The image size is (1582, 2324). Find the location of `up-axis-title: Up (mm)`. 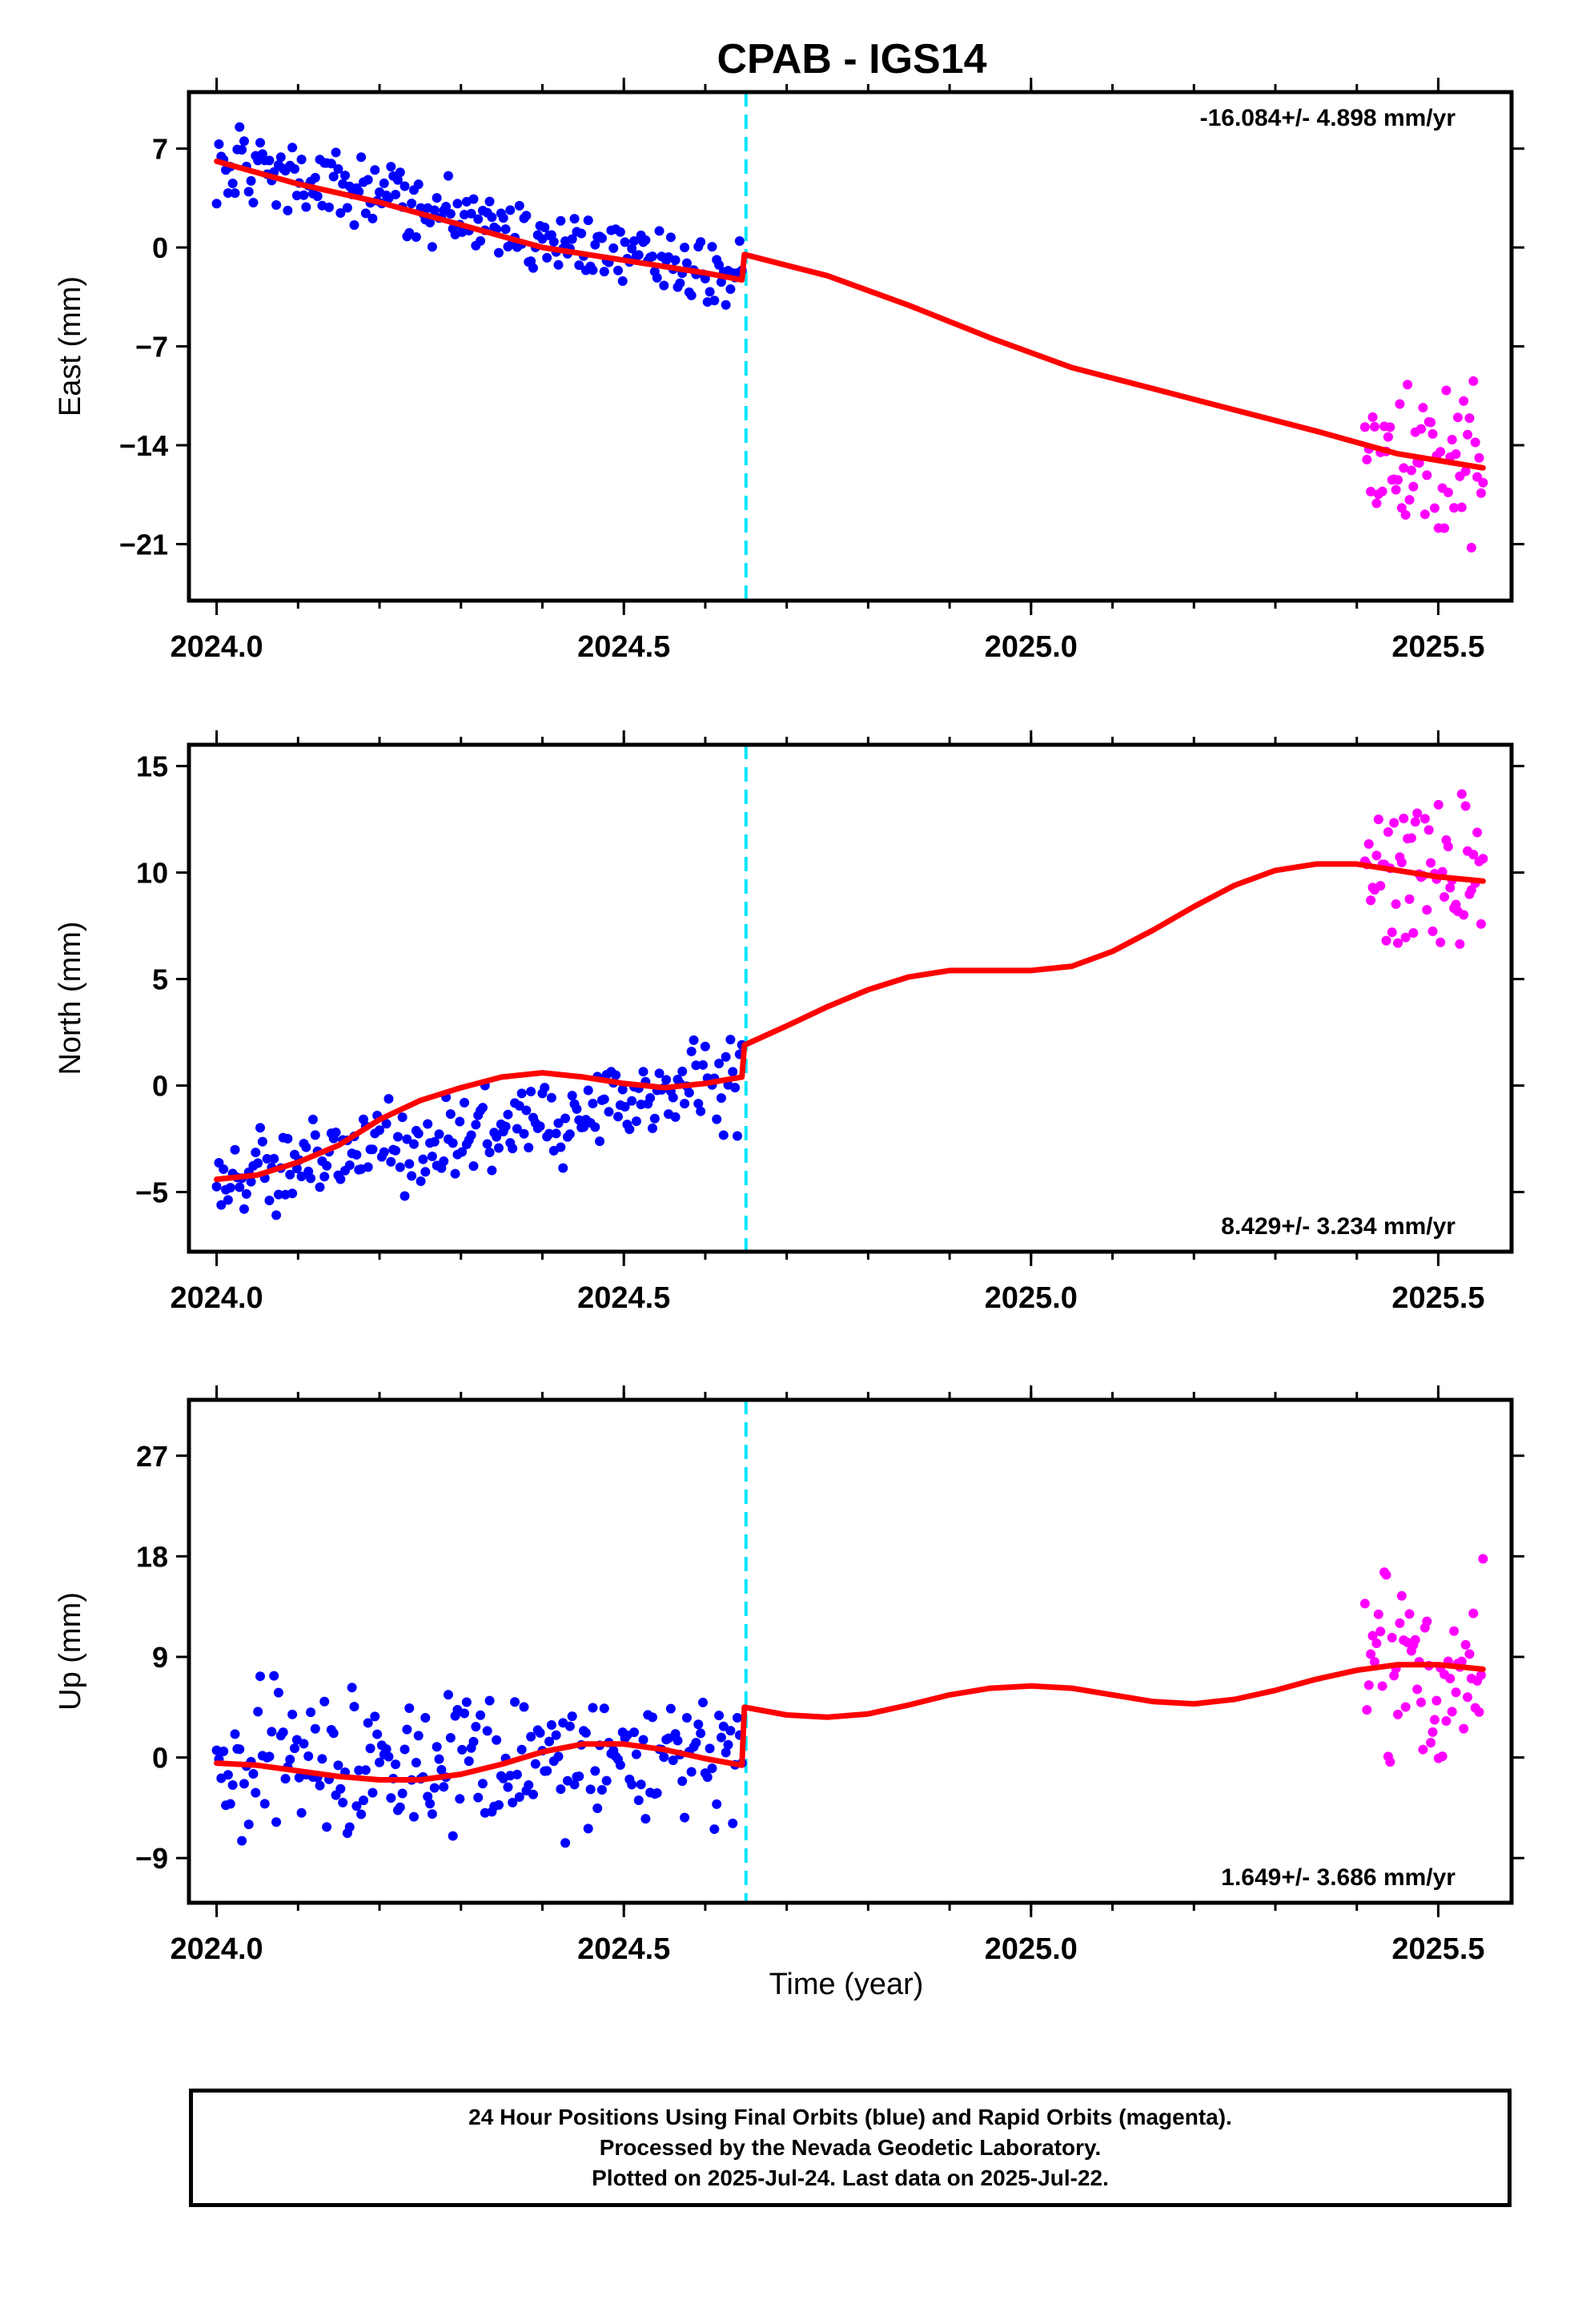

up-axis-title: Up (mm) is located at coordinates (70, 1651).